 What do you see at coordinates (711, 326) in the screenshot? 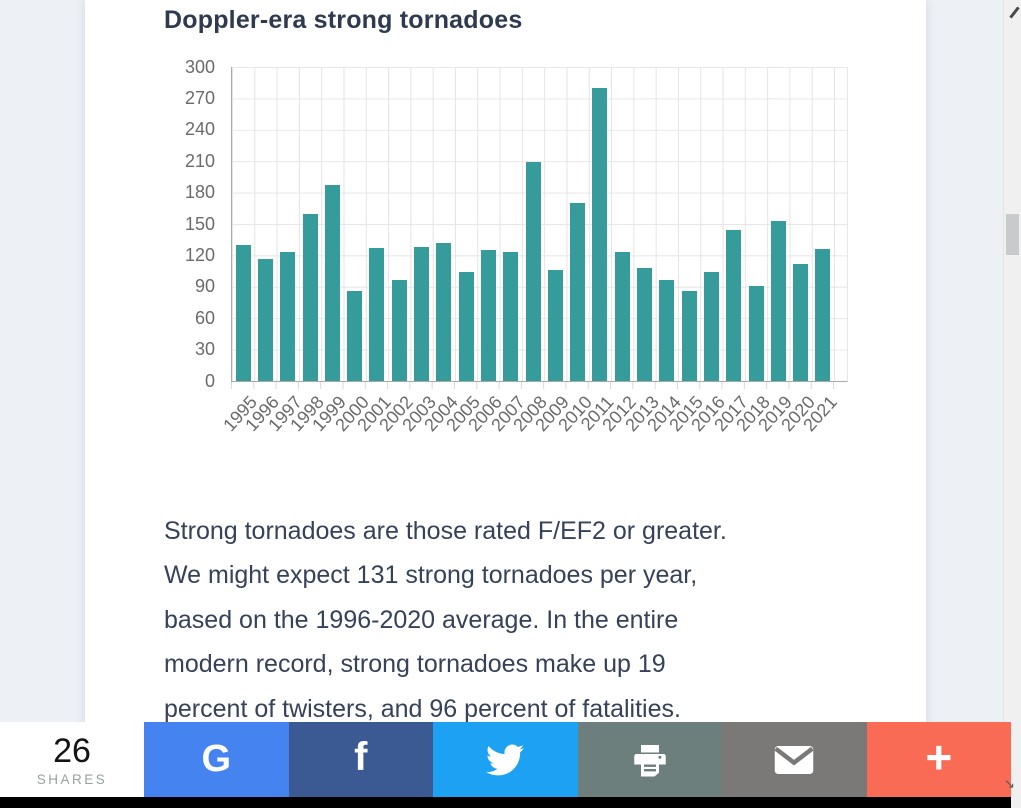
I see `bar-2016` at bounding box center [711, 326].